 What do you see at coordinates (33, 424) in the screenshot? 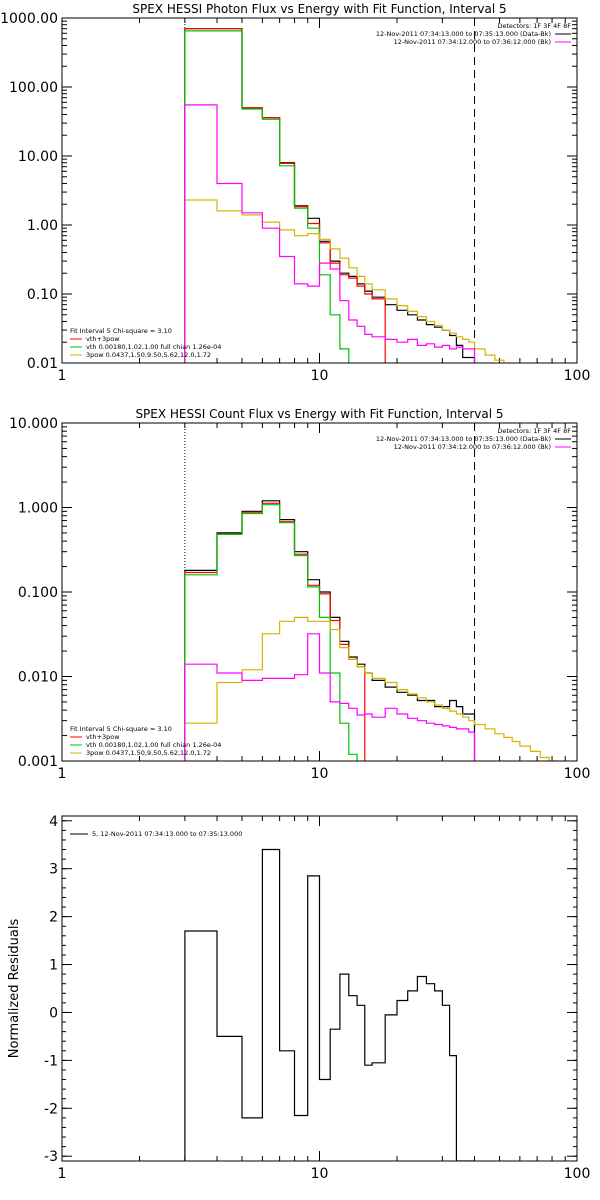
I see `y-tick-label: 10.000` at bounding box center [33, 424].